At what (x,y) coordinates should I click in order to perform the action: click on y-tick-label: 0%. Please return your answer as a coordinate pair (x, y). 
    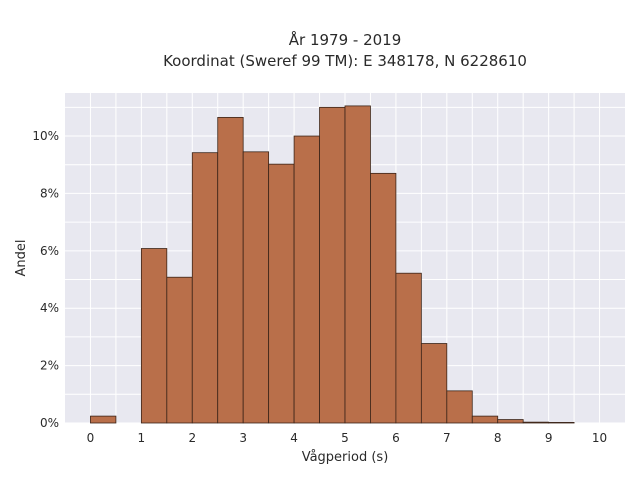
    Looking at the image, I should click on (49, 423).